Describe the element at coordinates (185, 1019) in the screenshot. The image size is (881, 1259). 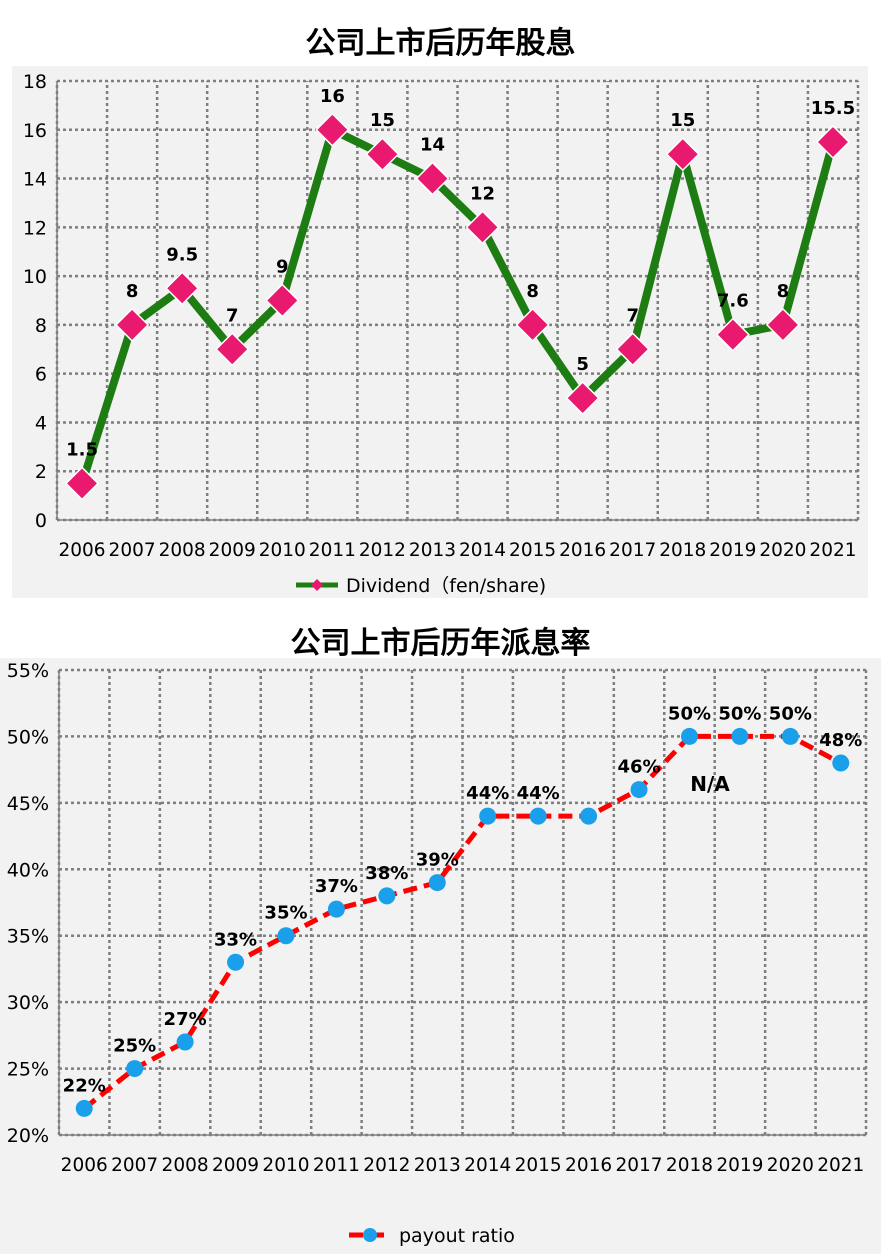
I see `data-label: 27%` at that location.